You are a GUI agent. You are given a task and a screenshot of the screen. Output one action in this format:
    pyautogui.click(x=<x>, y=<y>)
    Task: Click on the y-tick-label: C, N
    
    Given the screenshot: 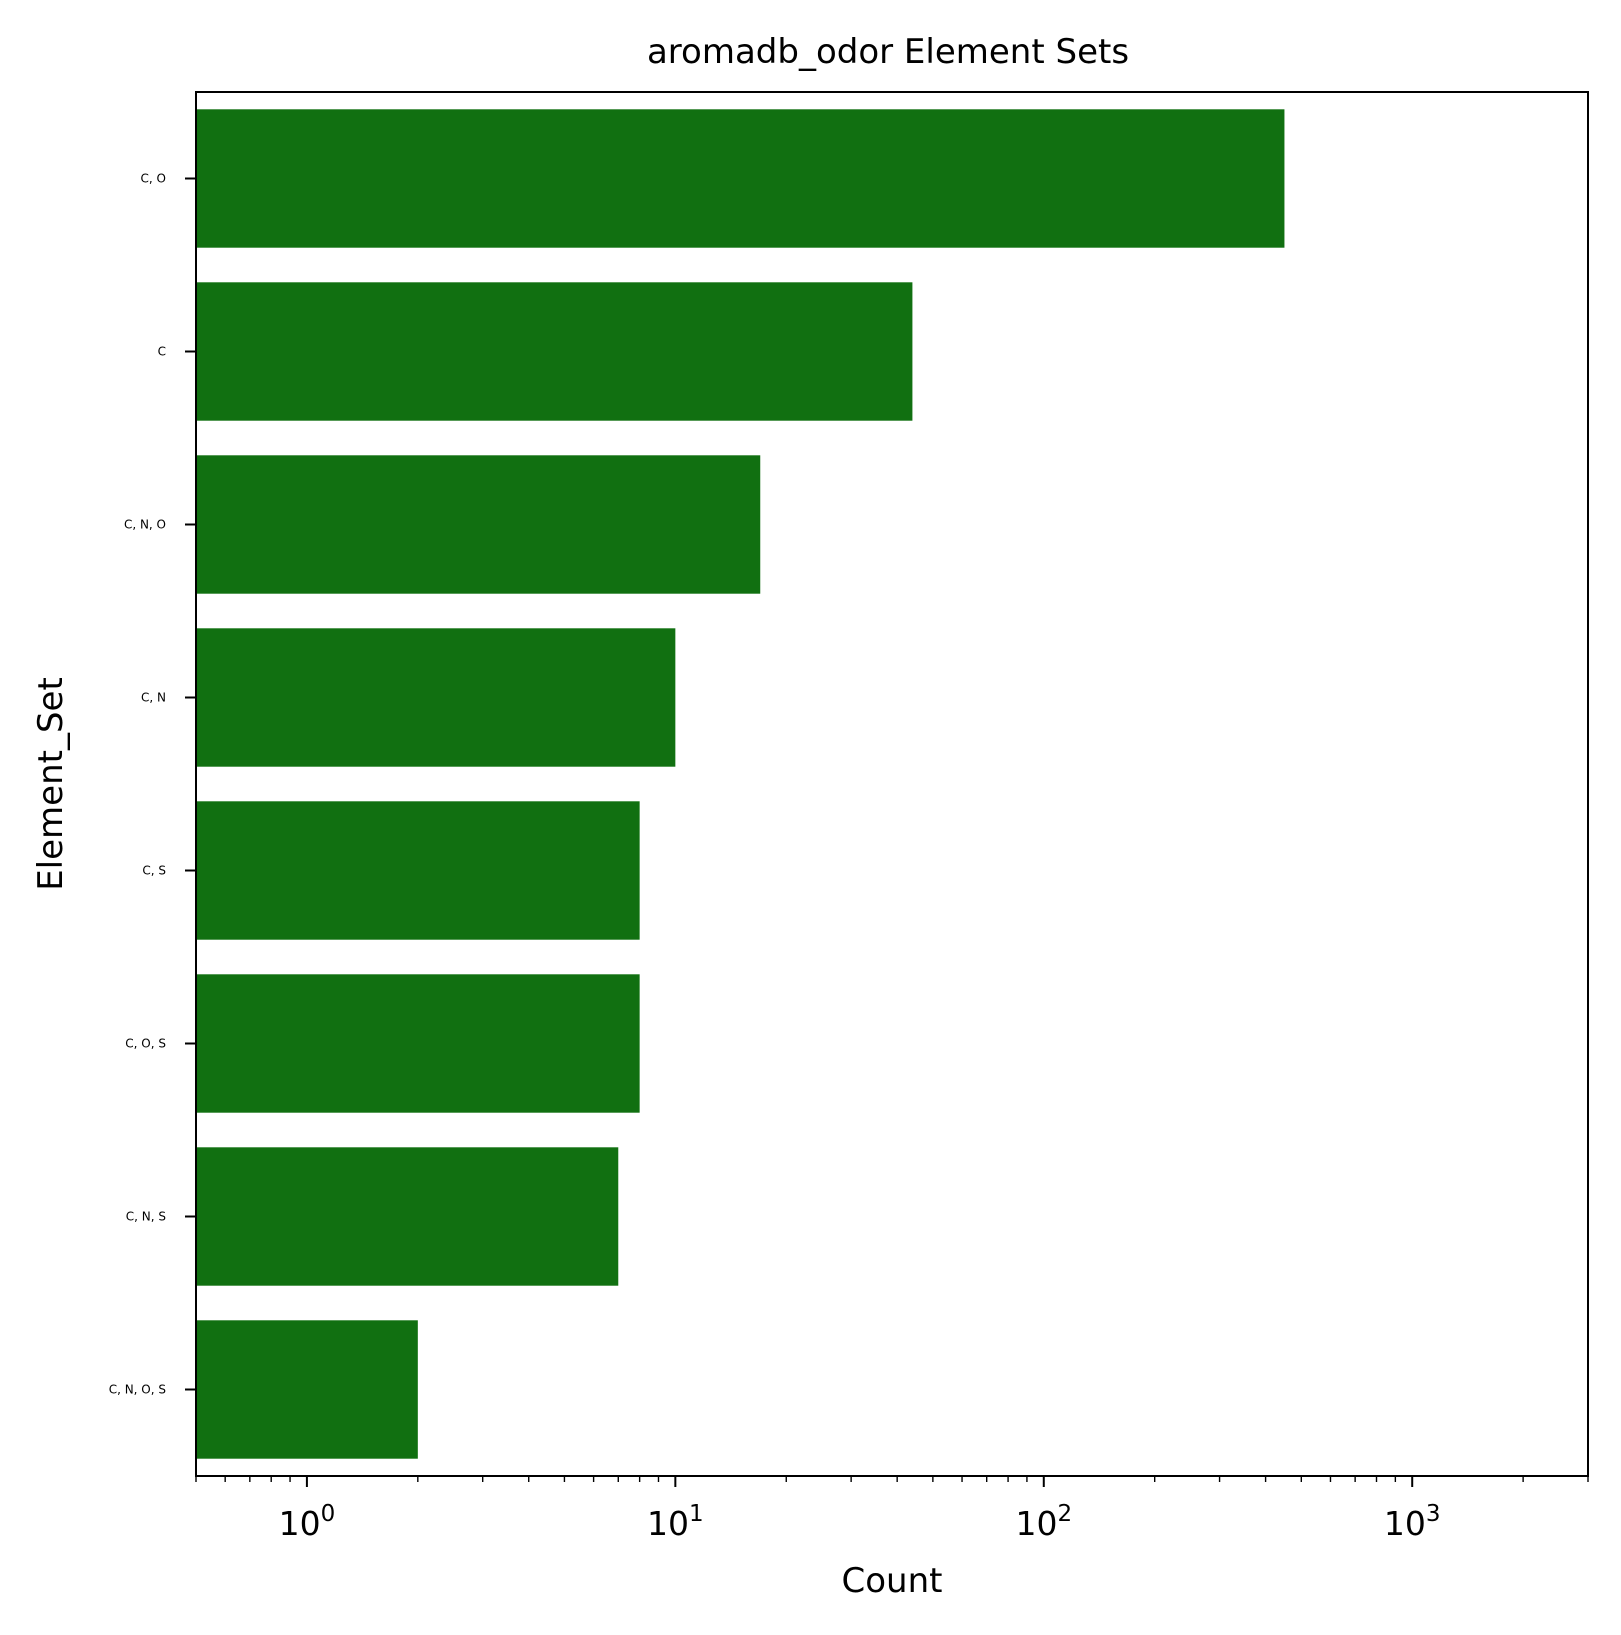 What is the action you would take?
    pyautogui.click(x=153, y=698)
    